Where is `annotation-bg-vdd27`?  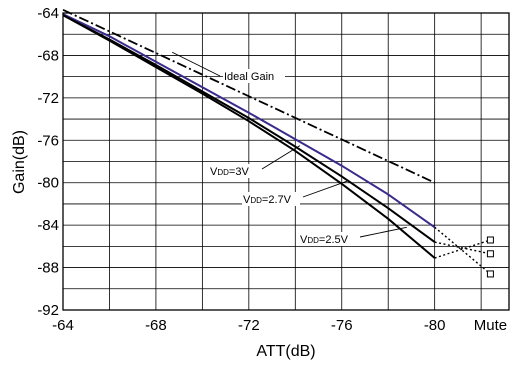 annotation-bg-vdd27 is located at coordinates (271, 199).